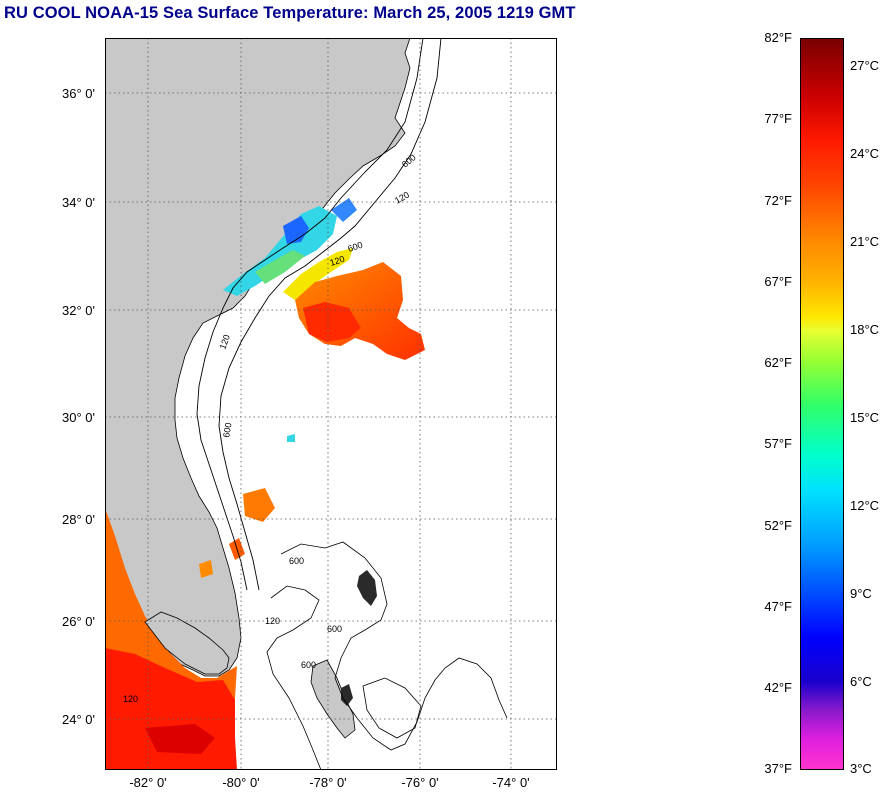  What do you see at coordinates (291, 438) in the screenshot?
I see `sst-cyan-speck` at bounding box center [291, 438].